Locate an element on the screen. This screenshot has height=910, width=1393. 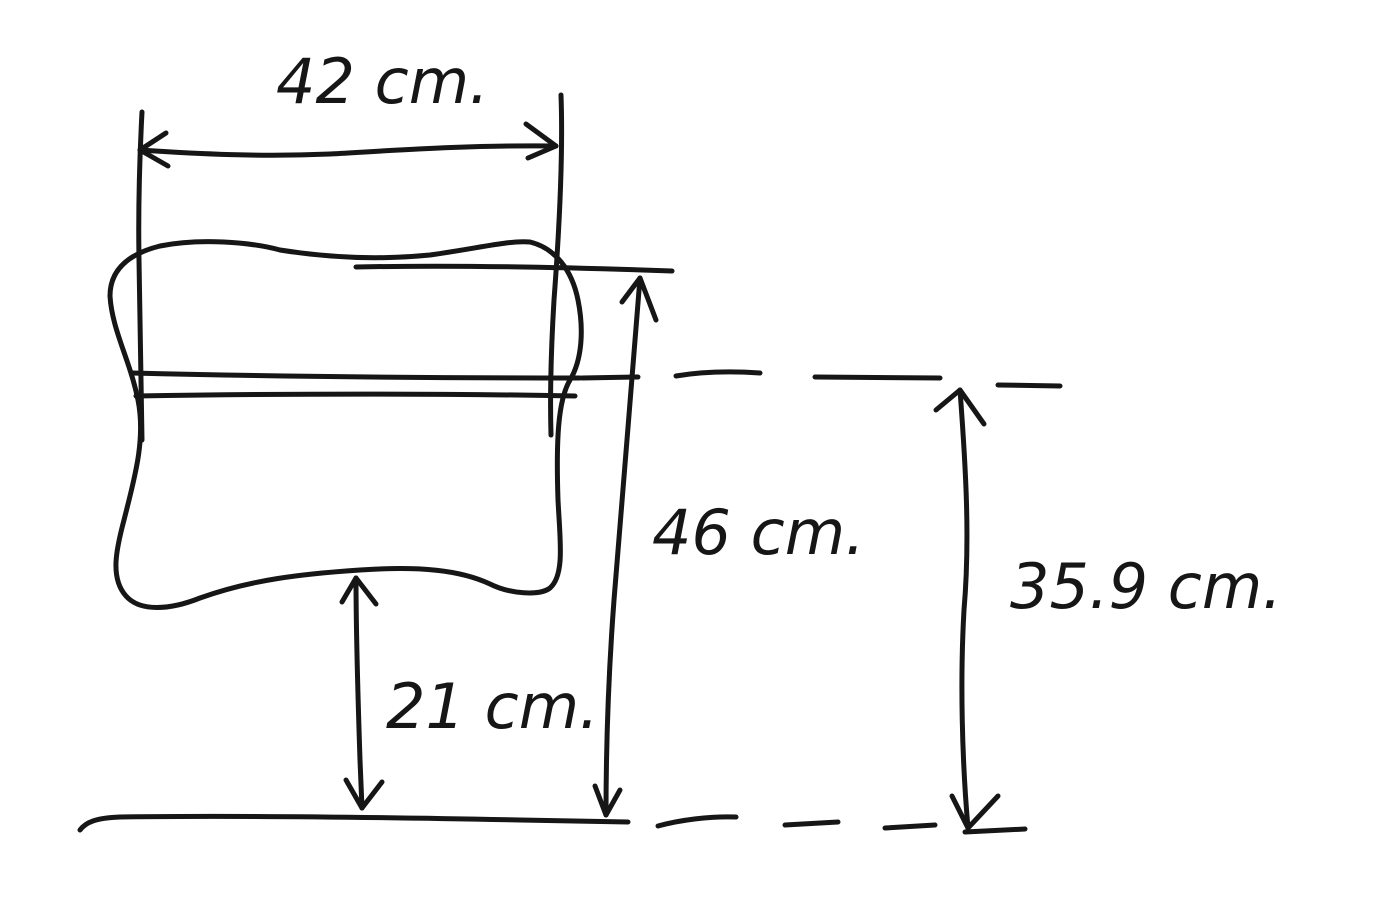
seat-top-line is located at coordinates (514, 268).